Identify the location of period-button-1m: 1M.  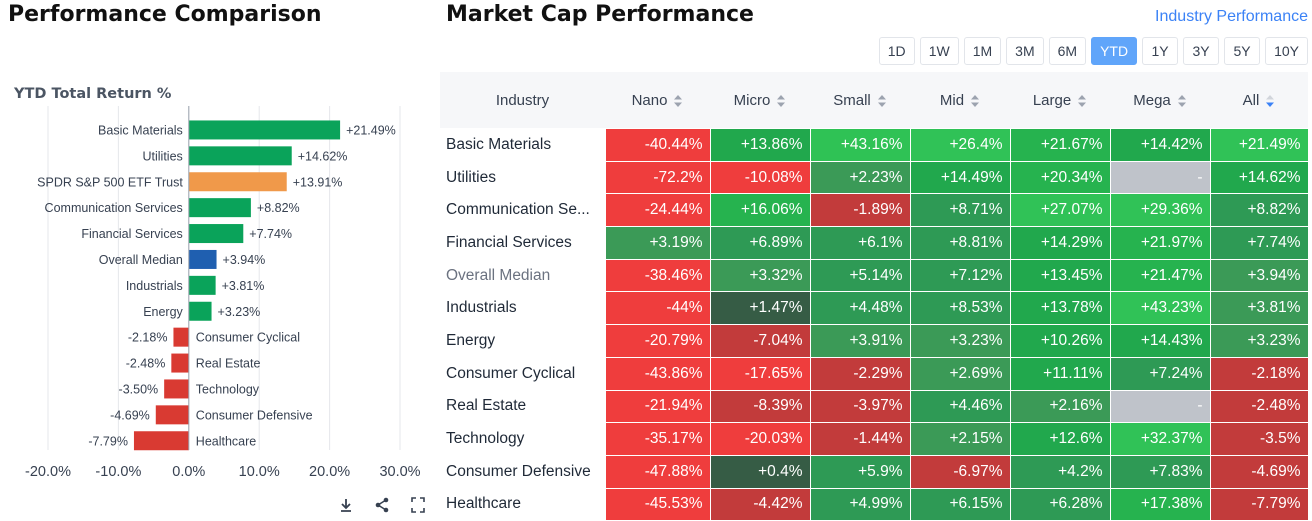
(982, 51).